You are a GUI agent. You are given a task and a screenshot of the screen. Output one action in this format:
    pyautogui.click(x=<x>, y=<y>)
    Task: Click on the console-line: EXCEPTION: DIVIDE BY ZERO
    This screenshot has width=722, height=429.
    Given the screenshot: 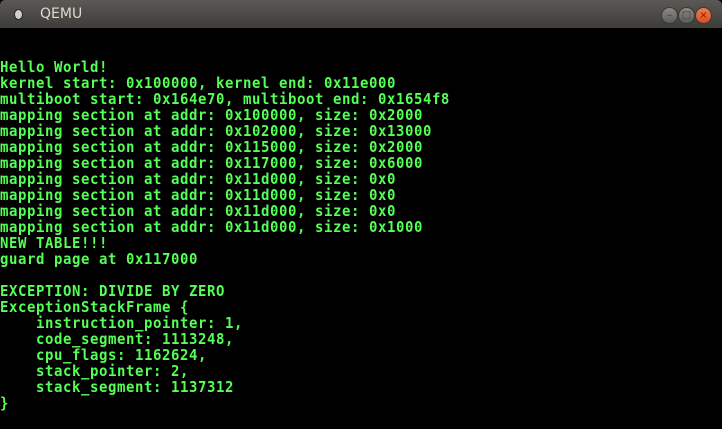 What is the action you would take?
    pyautogui.click(x=112, y=292)
    